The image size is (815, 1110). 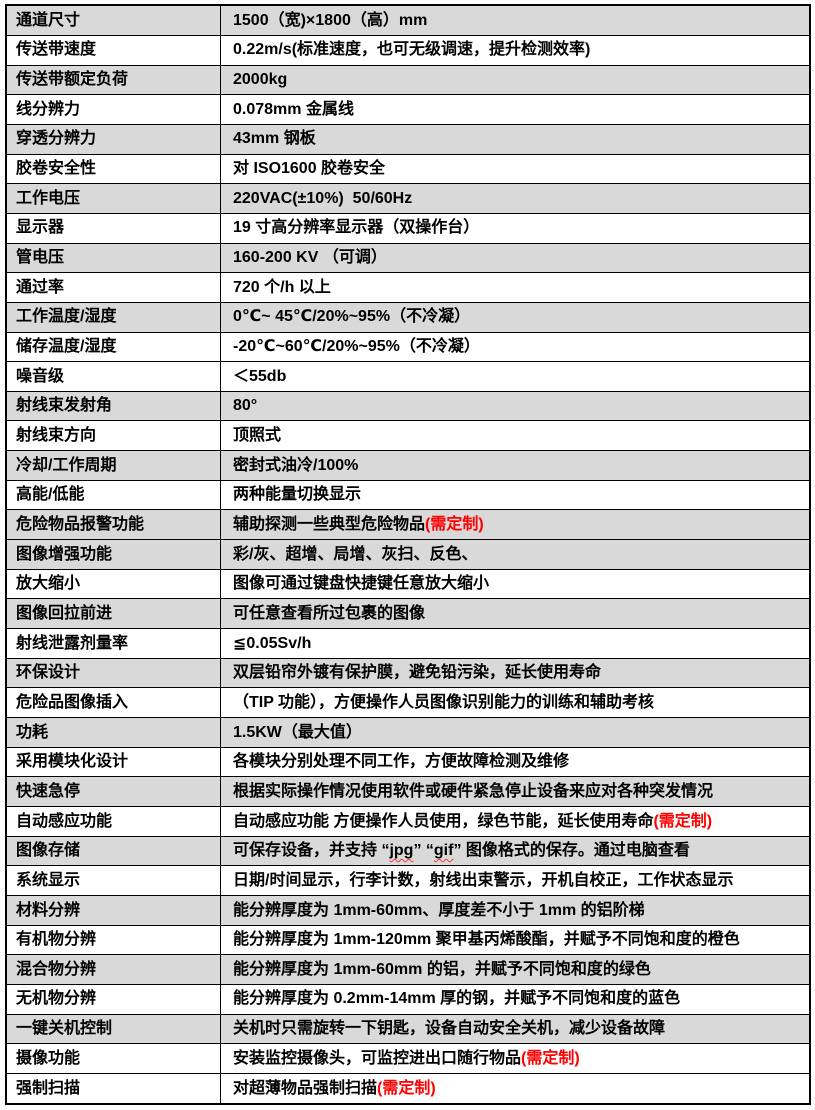 I want to click on spec-value-text: 能分辨厚度为 0.2mm-14mm 厚的钢，并赋予不同饱和度的蓝色, so click(x=457, y=999).